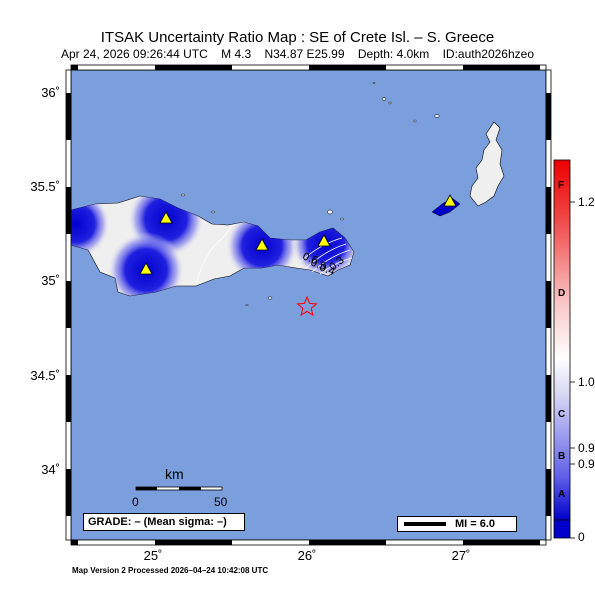 The width and height of the screenshot is (595, 610). I want to click on lat-label: 34.5˚, so click(45, 375).